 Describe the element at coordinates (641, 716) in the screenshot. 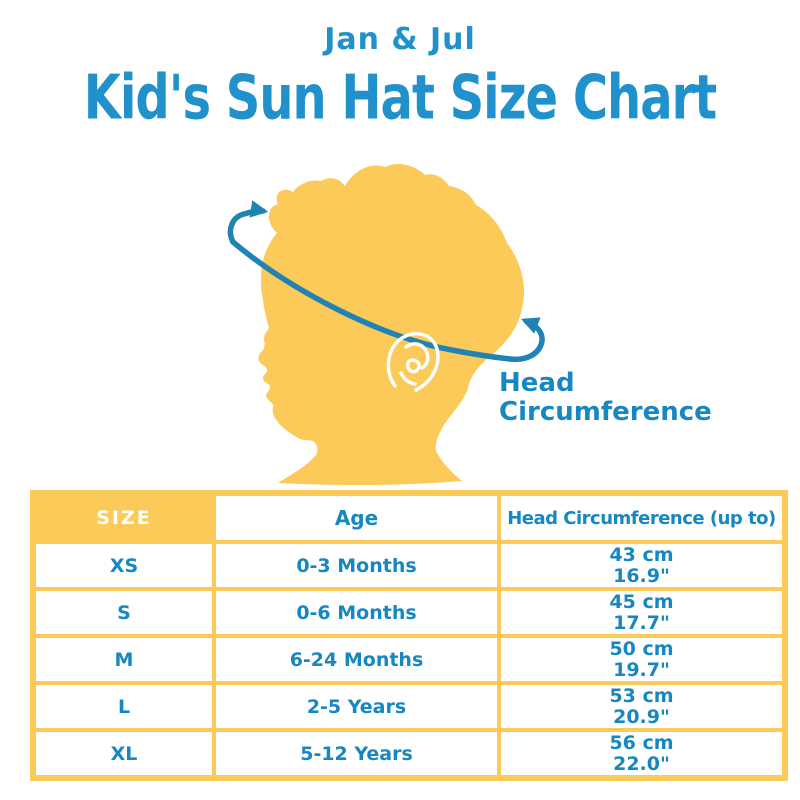

I see `circumference-inches: 20.9"` at that location.